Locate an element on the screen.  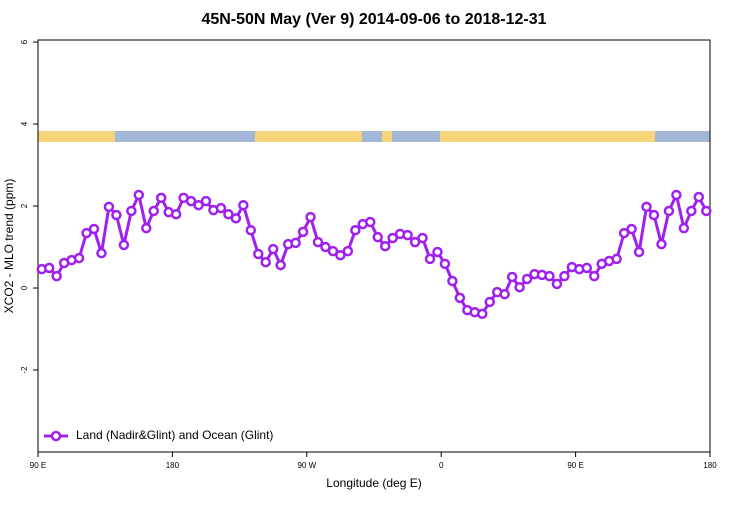
legend-marker is located at coordinates (56, 436).